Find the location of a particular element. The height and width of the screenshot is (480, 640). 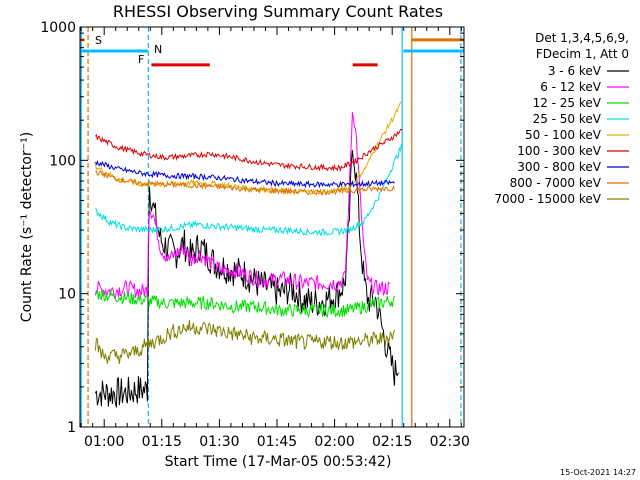

legend-entry-label: 7000 - 15000 keV is located at coordinates (547, 199).